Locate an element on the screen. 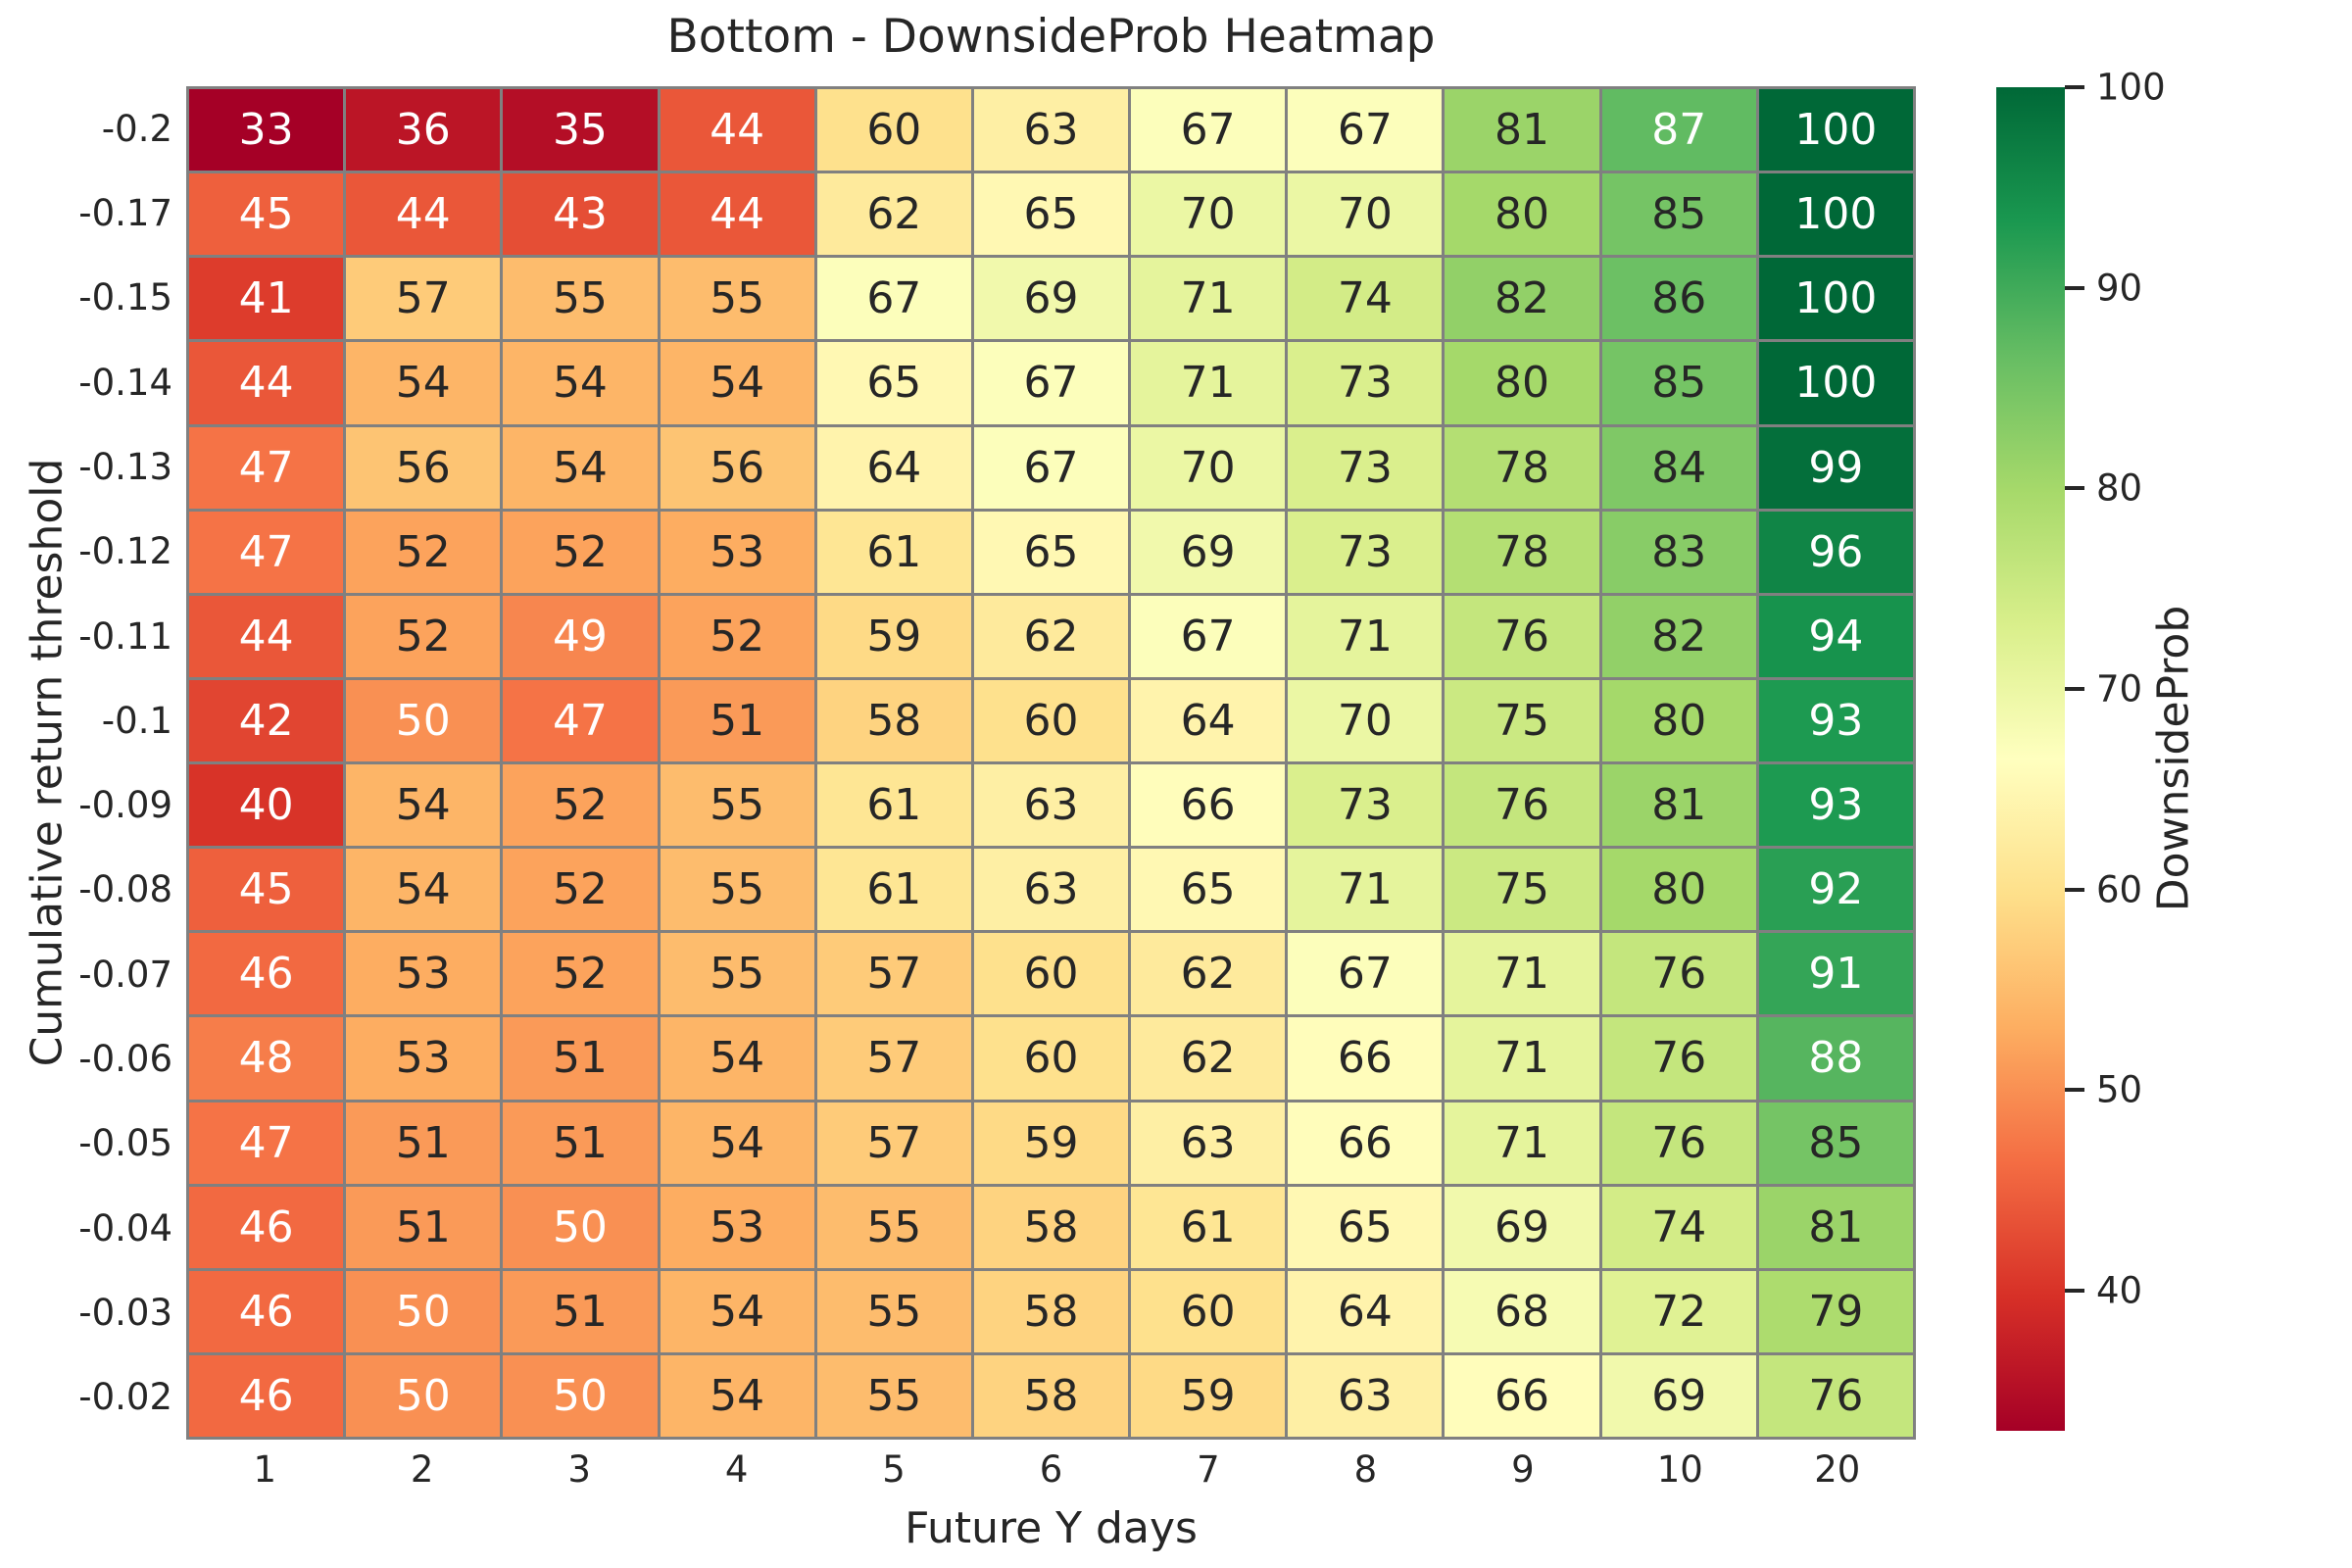  y-tick-label: -0.14 is located at coordinates (125, 382).